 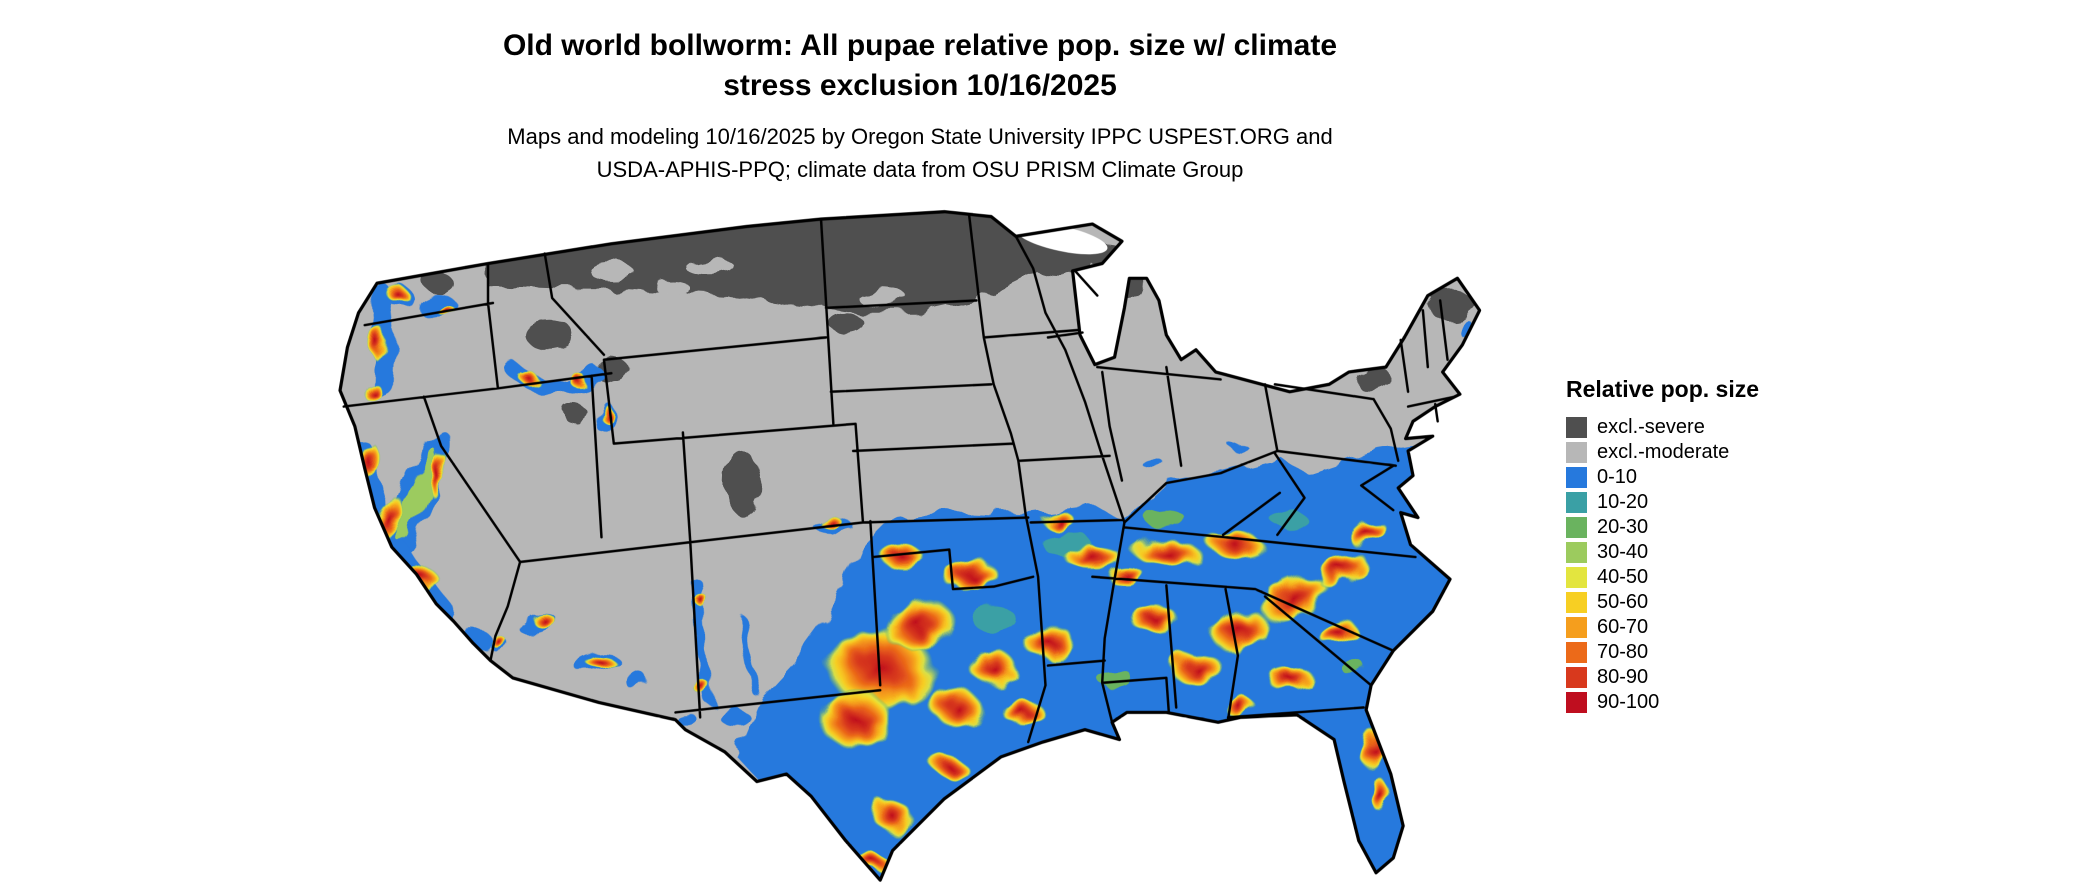 What do you see at coordinates (1628, 702) in the screenshot?
I see `legend-item-label: 90-100` at bounding box center [1628, 702].